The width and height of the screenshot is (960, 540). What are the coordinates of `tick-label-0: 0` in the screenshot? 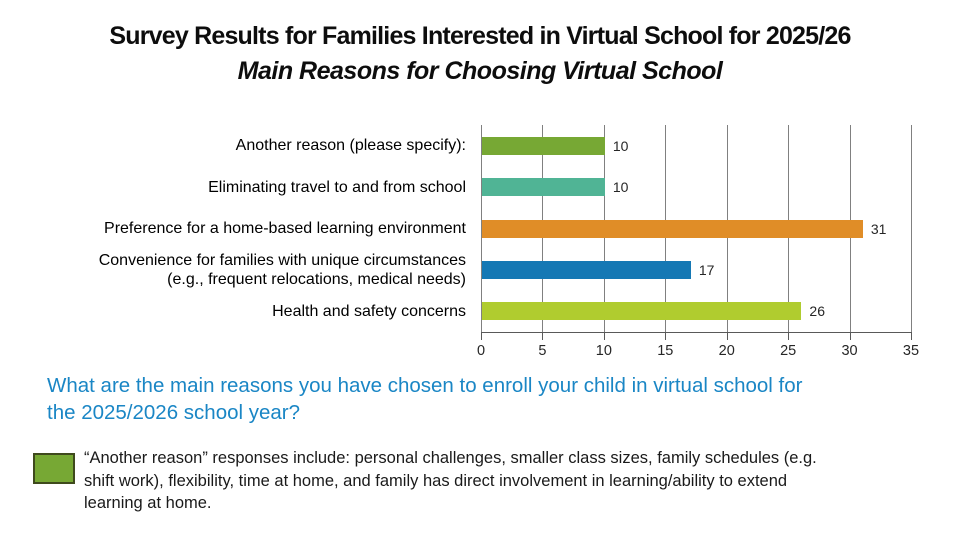 It's located at (481, 351).